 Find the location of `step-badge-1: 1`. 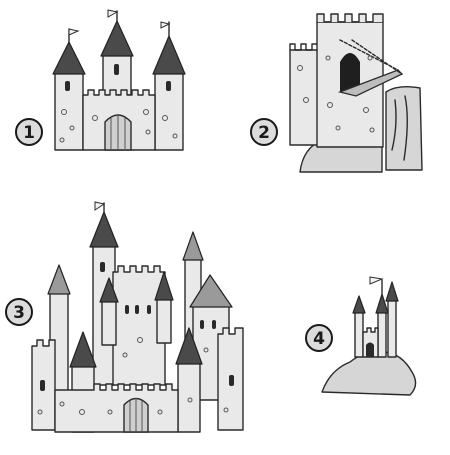

step-badge-1: 1 is located at coordinates (29, 132).